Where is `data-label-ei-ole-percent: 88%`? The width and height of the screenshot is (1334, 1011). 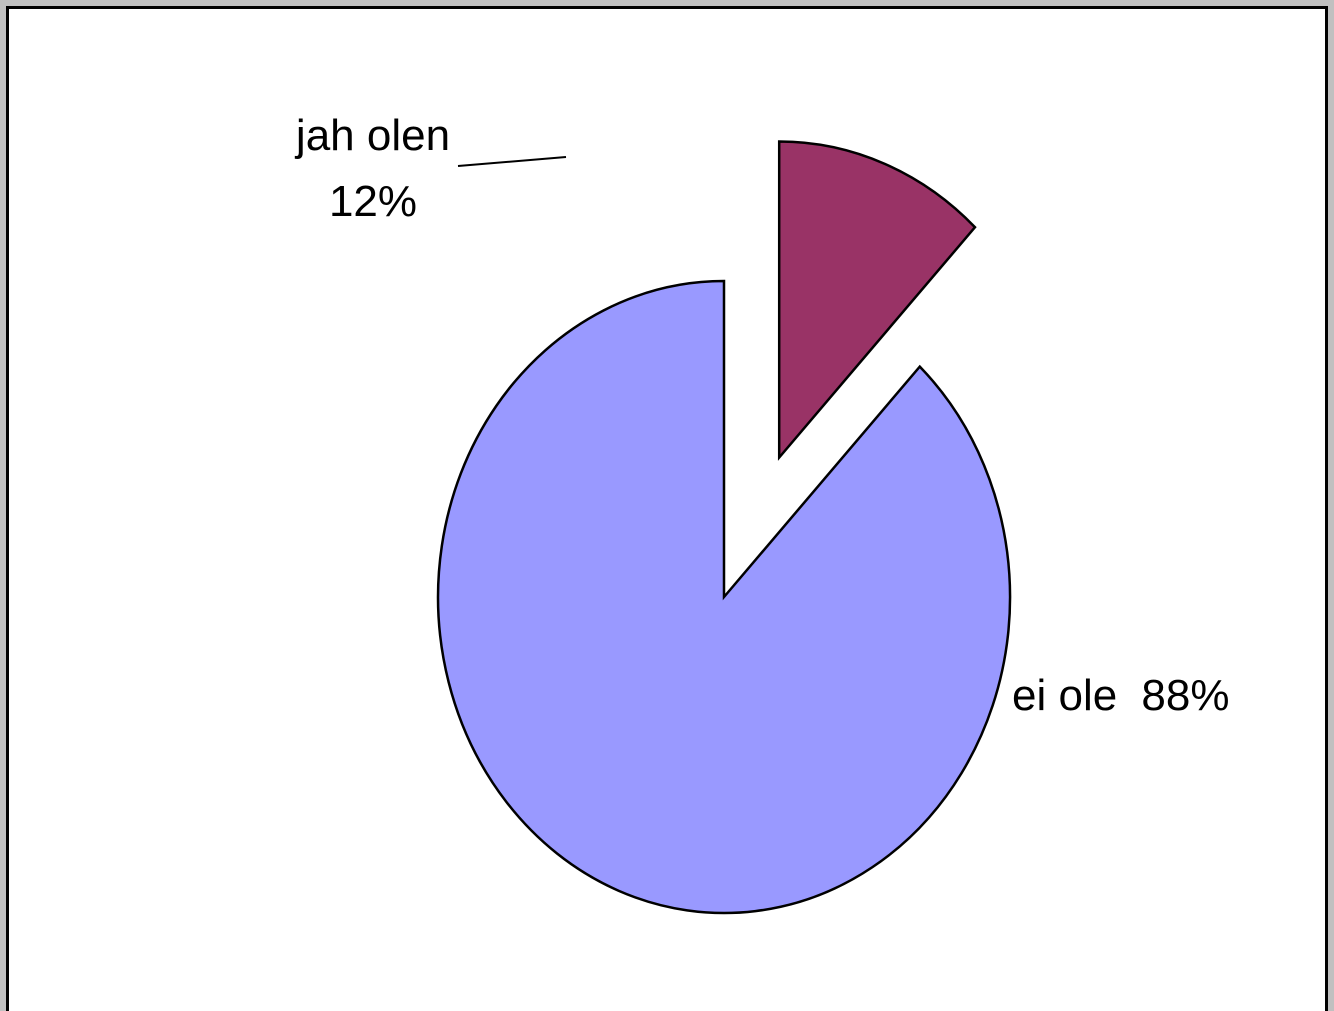
data-label-ei-ole-percent: 88% is located at coordinates (1185, 695).